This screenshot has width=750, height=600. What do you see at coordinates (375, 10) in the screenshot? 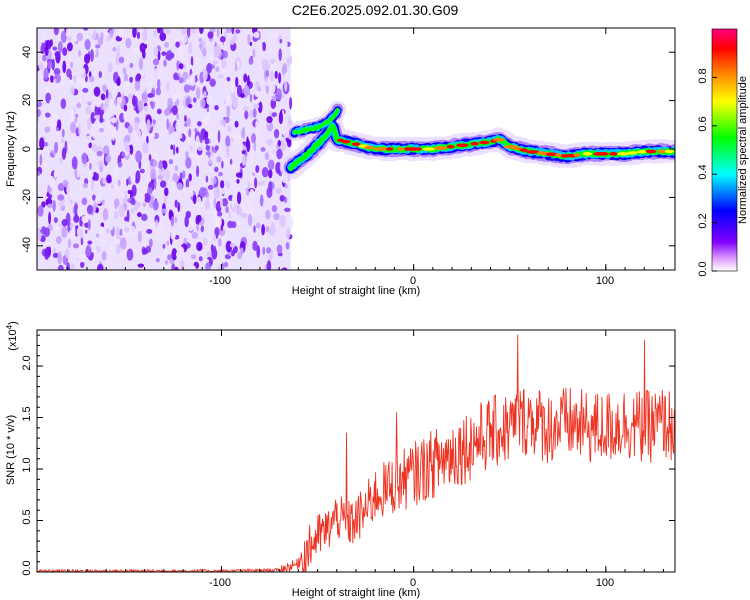
I see `chart-title: C2E6.2025.092.01.30.G09` at bounding box center [375, 10].